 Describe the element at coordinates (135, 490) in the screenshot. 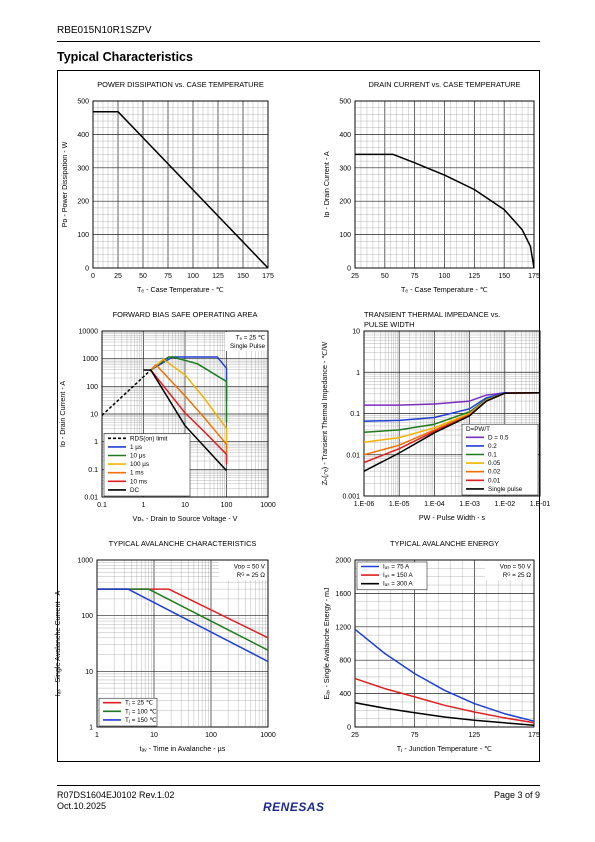

I see `legend-entry: DC` at that location.